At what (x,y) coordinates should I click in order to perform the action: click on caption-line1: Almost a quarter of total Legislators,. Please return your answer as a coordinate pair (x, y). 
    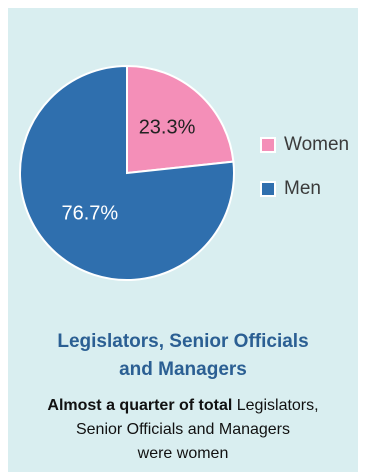
    Looking at the image, I should click on (183, 406).